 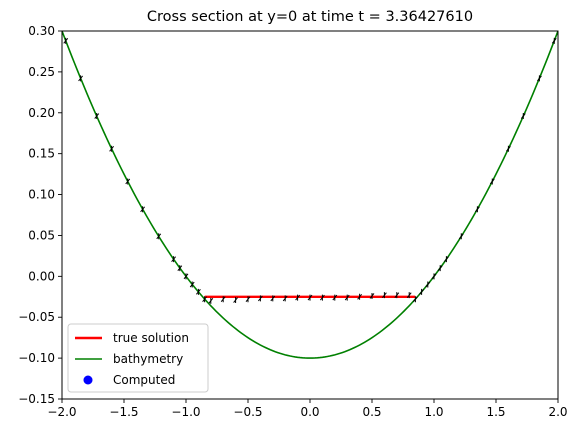 I want to click on y-tick-label: 0.20, so click(x=41, y=113).